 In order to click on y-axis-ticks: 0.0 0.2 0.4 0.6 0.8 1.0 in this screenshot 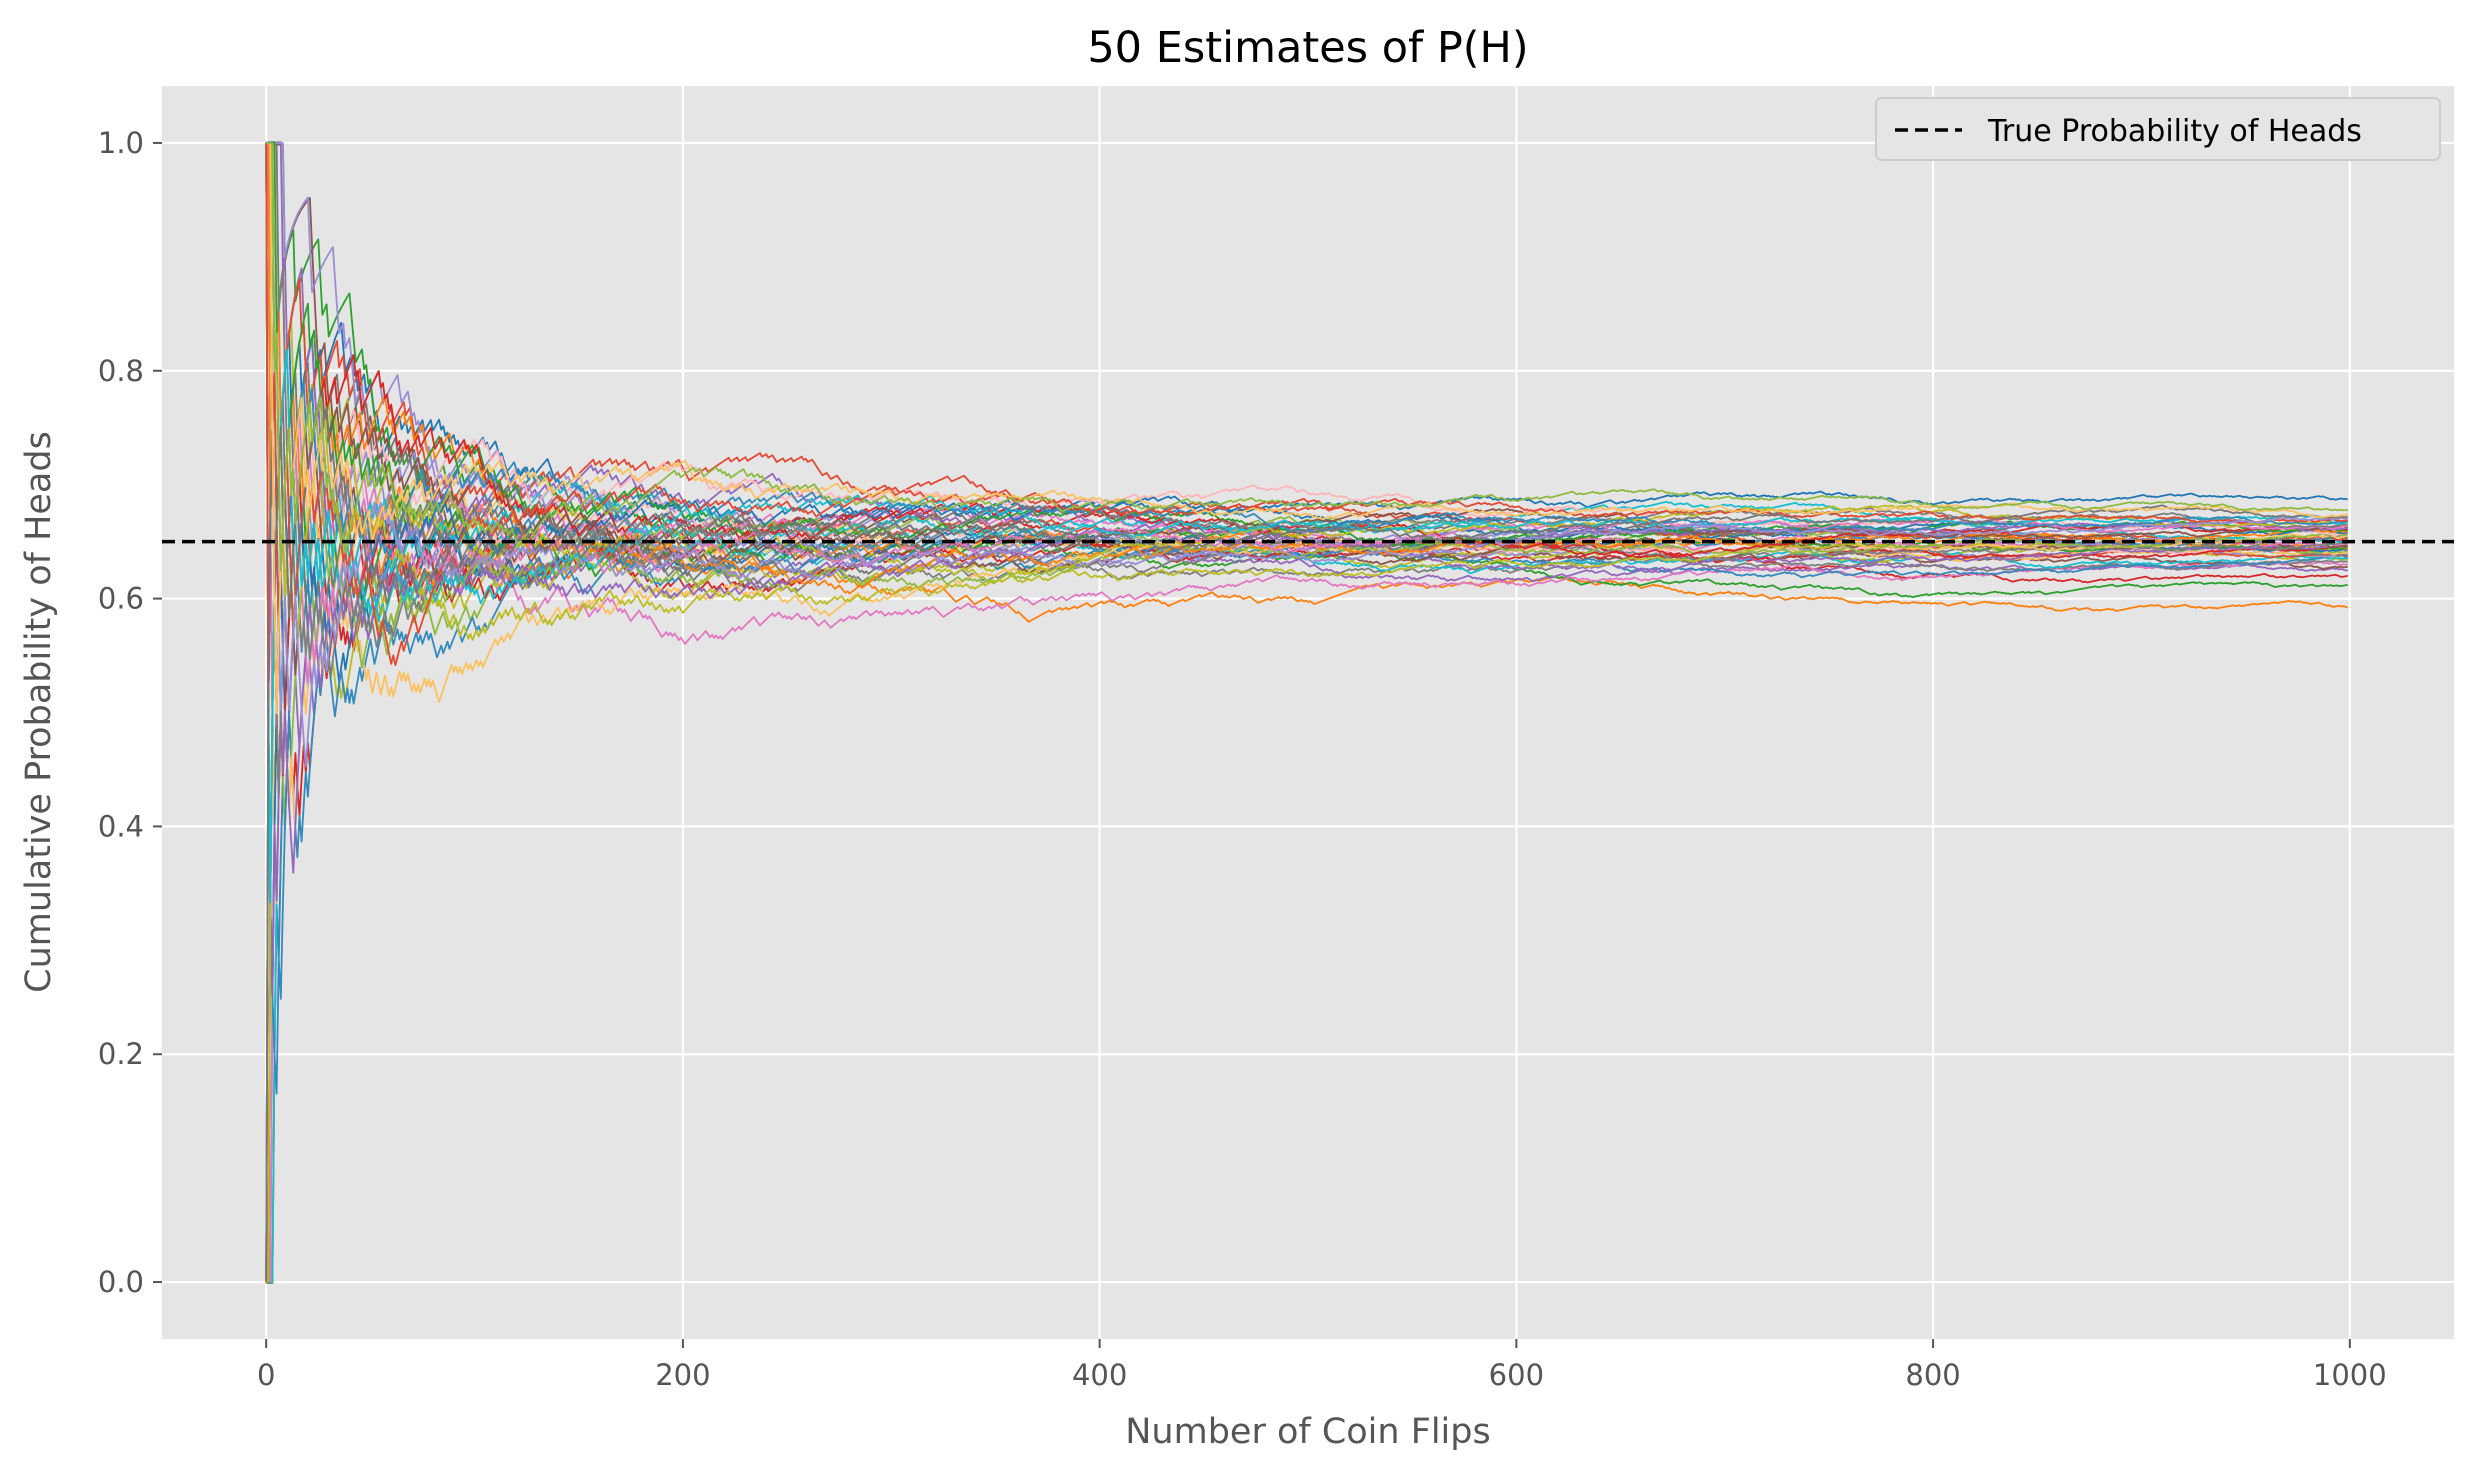, I will do `click(130, 712)`.